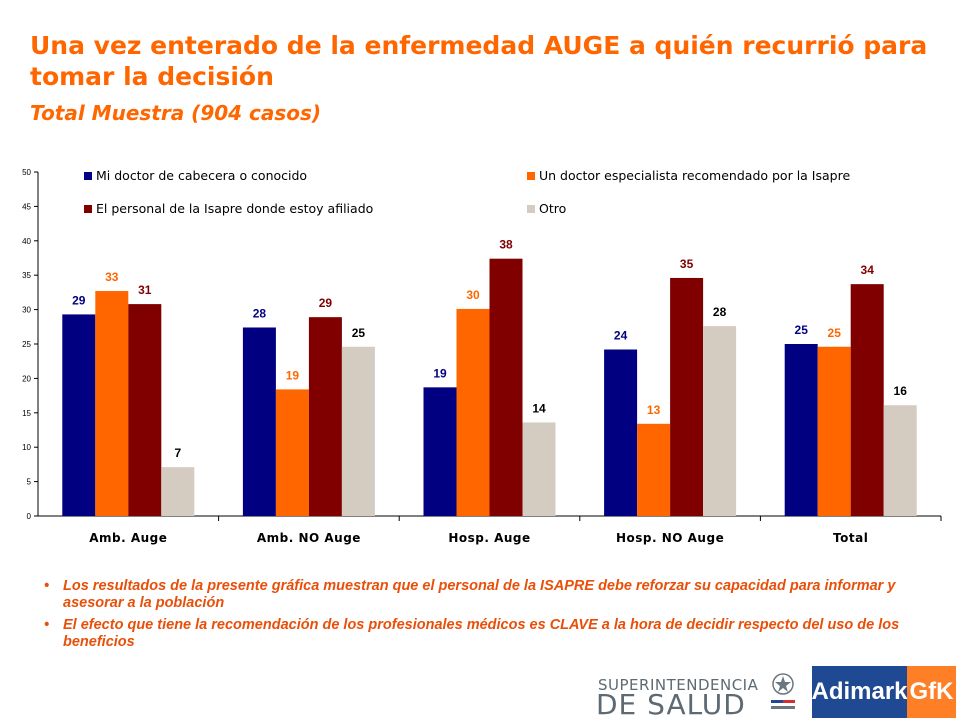 The width and height of the screenshot is (960, 720). Describe the element at coordinates (26, 275) in the screenshot. I see `y-tick-label: 35` at that location.